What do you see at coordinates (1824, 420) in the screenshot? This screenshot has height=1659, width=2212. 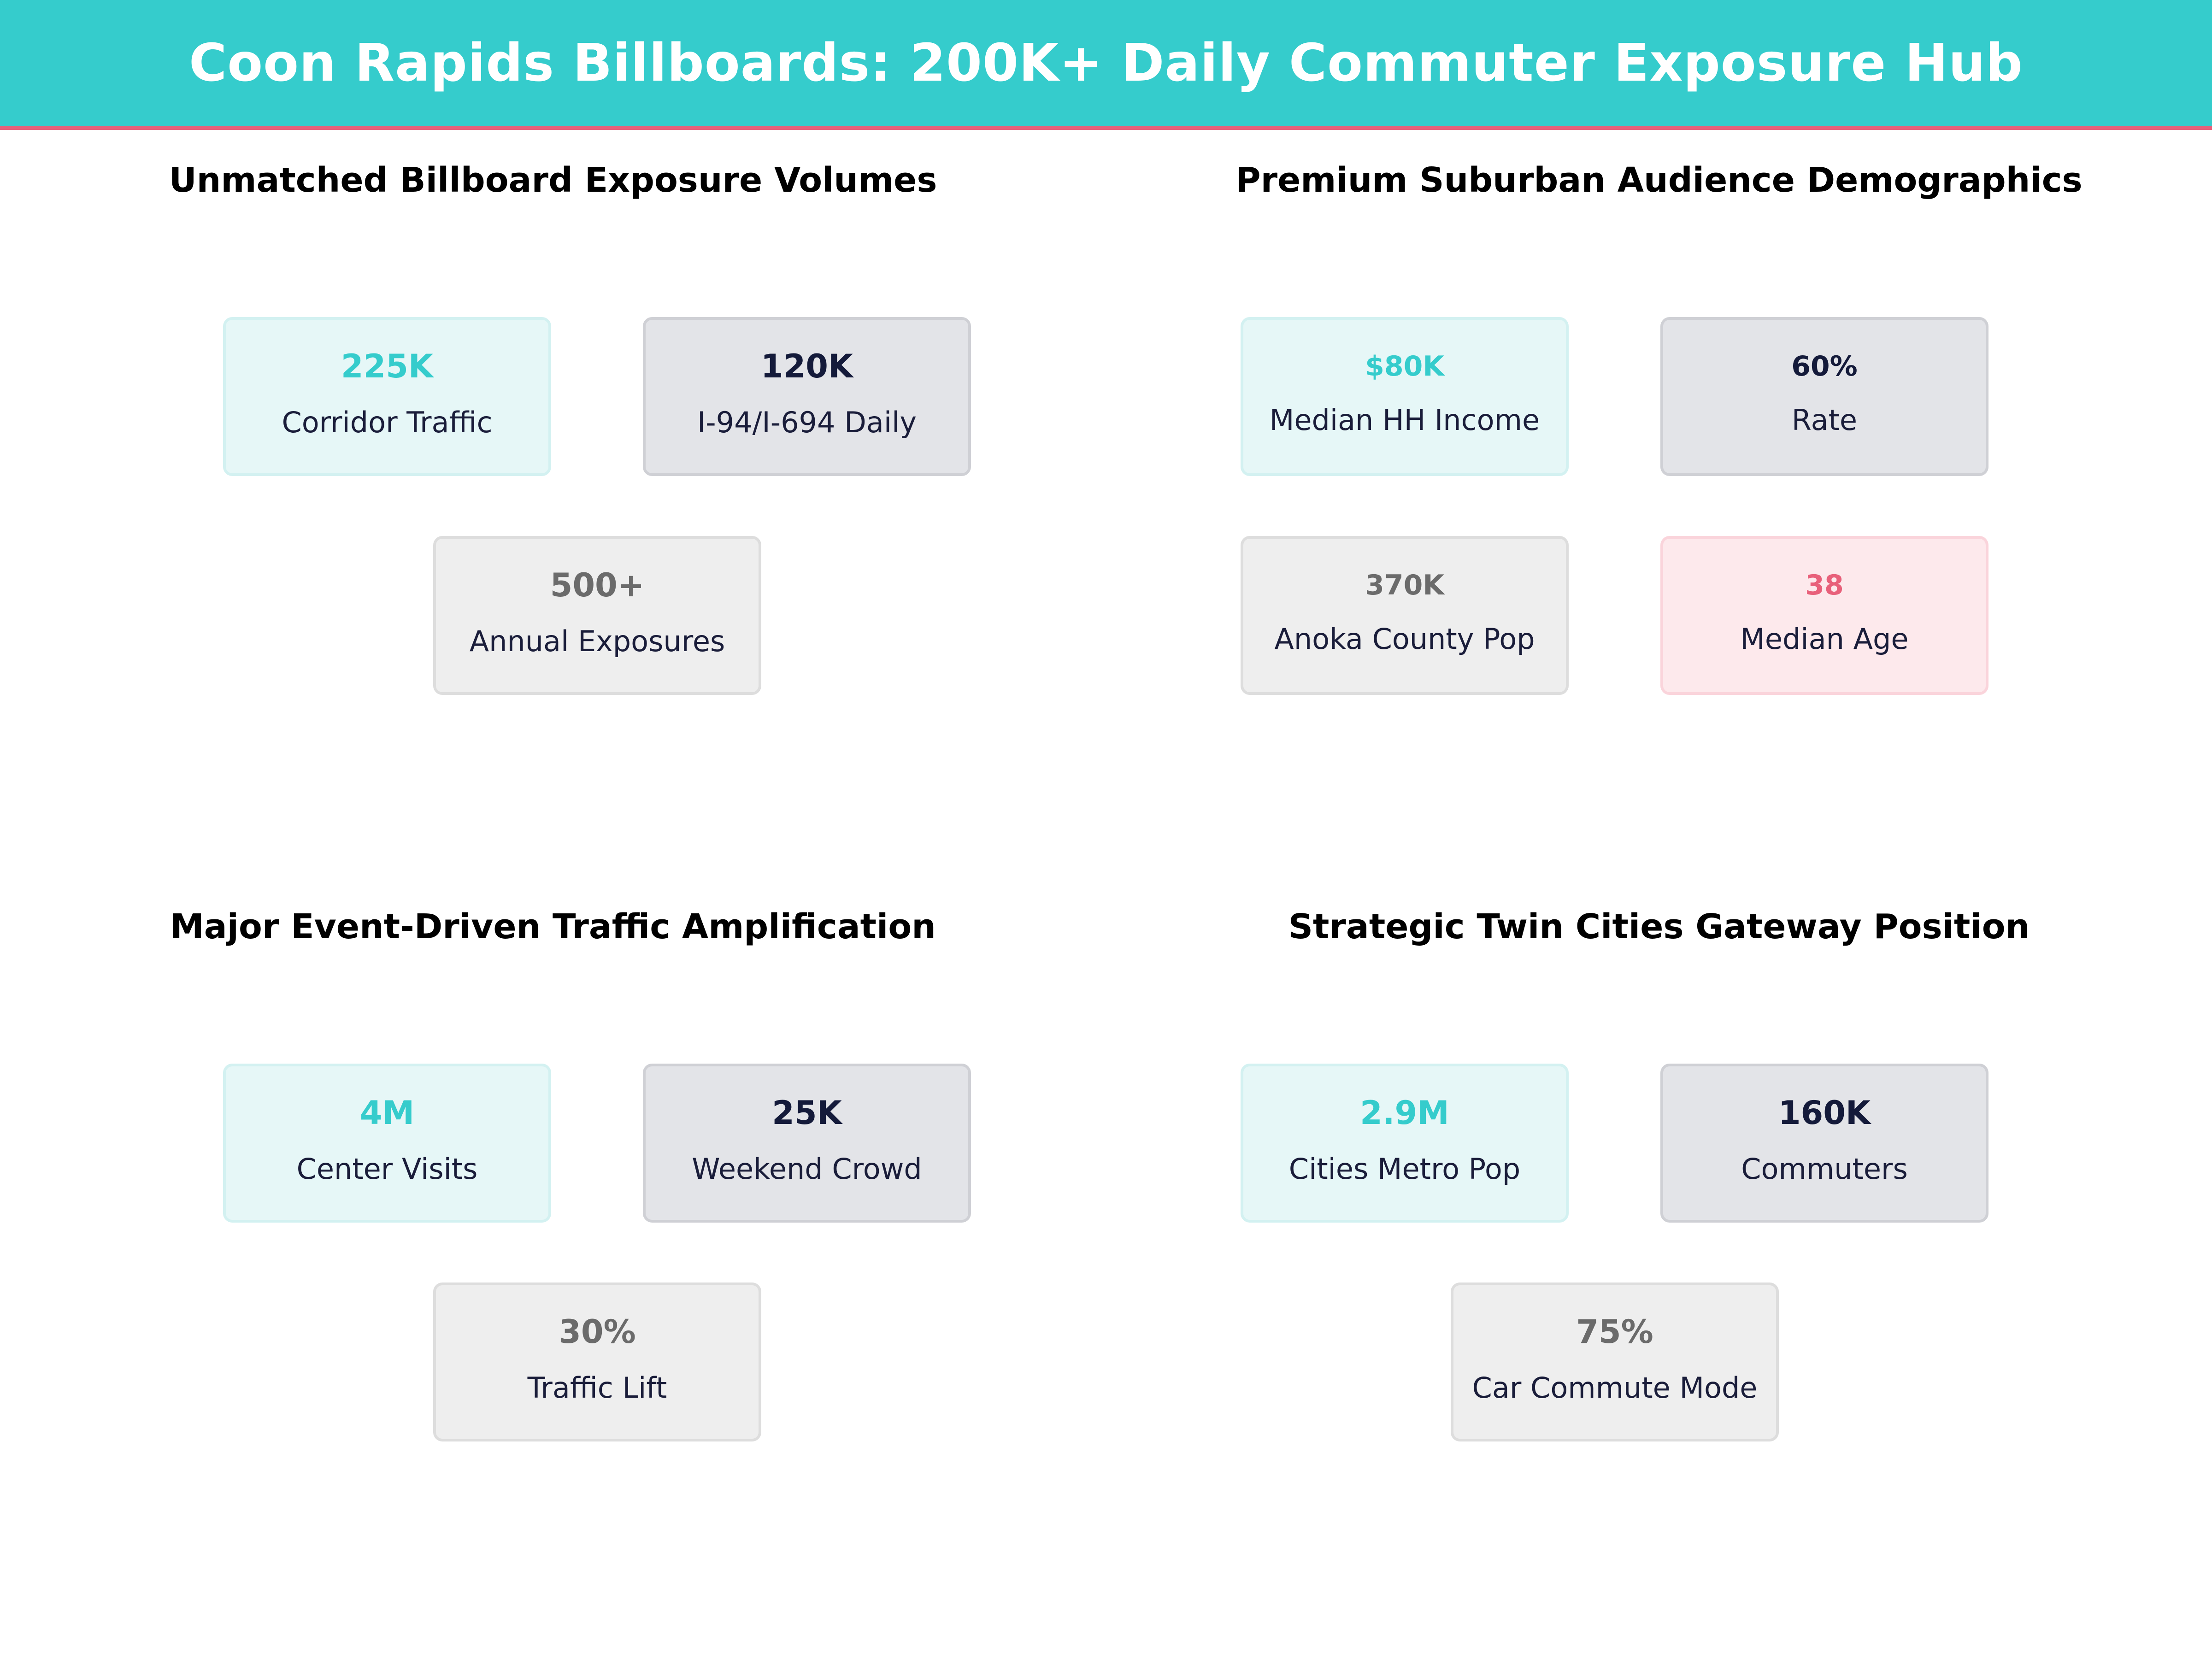 I see `stat-label: Rate` at bounding box center [1824, 420].